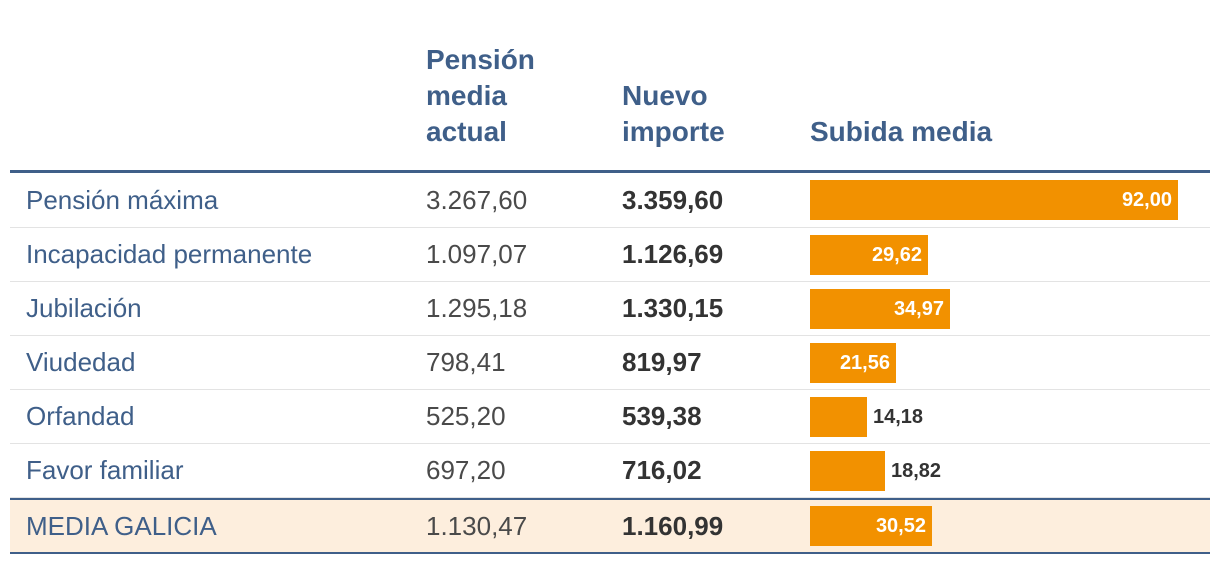 Image resolution: width=1220 pixels, height=562 pixels. Describe the element at coordinates (466, 95) in the screenshot. I see `header-current-line-2: media` at that location.